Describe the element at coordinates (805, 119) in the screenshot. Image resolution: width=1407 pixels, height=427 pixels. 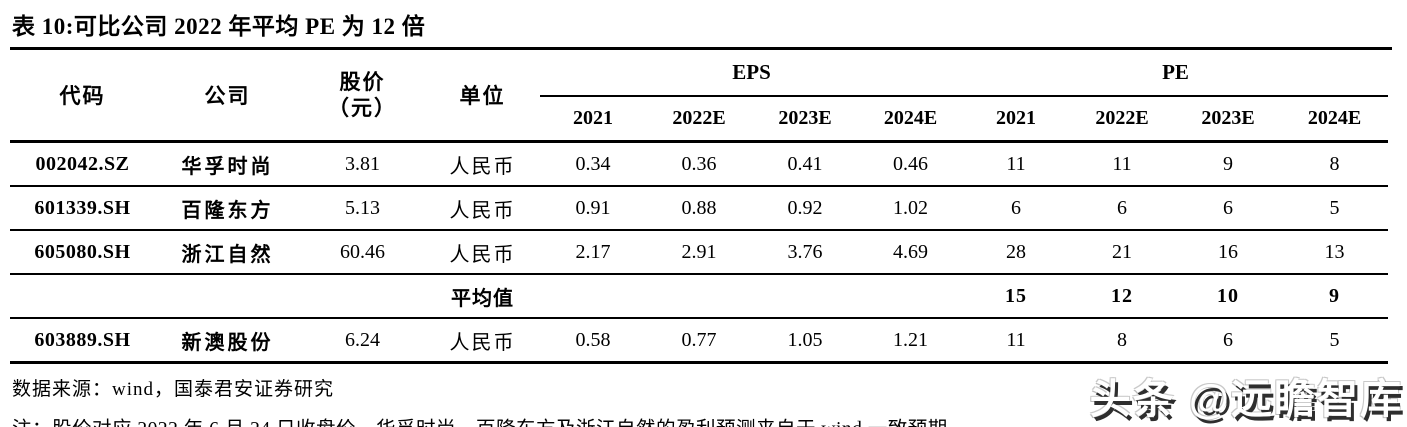
I see `eps-year-2023e: 2023E` at that location.